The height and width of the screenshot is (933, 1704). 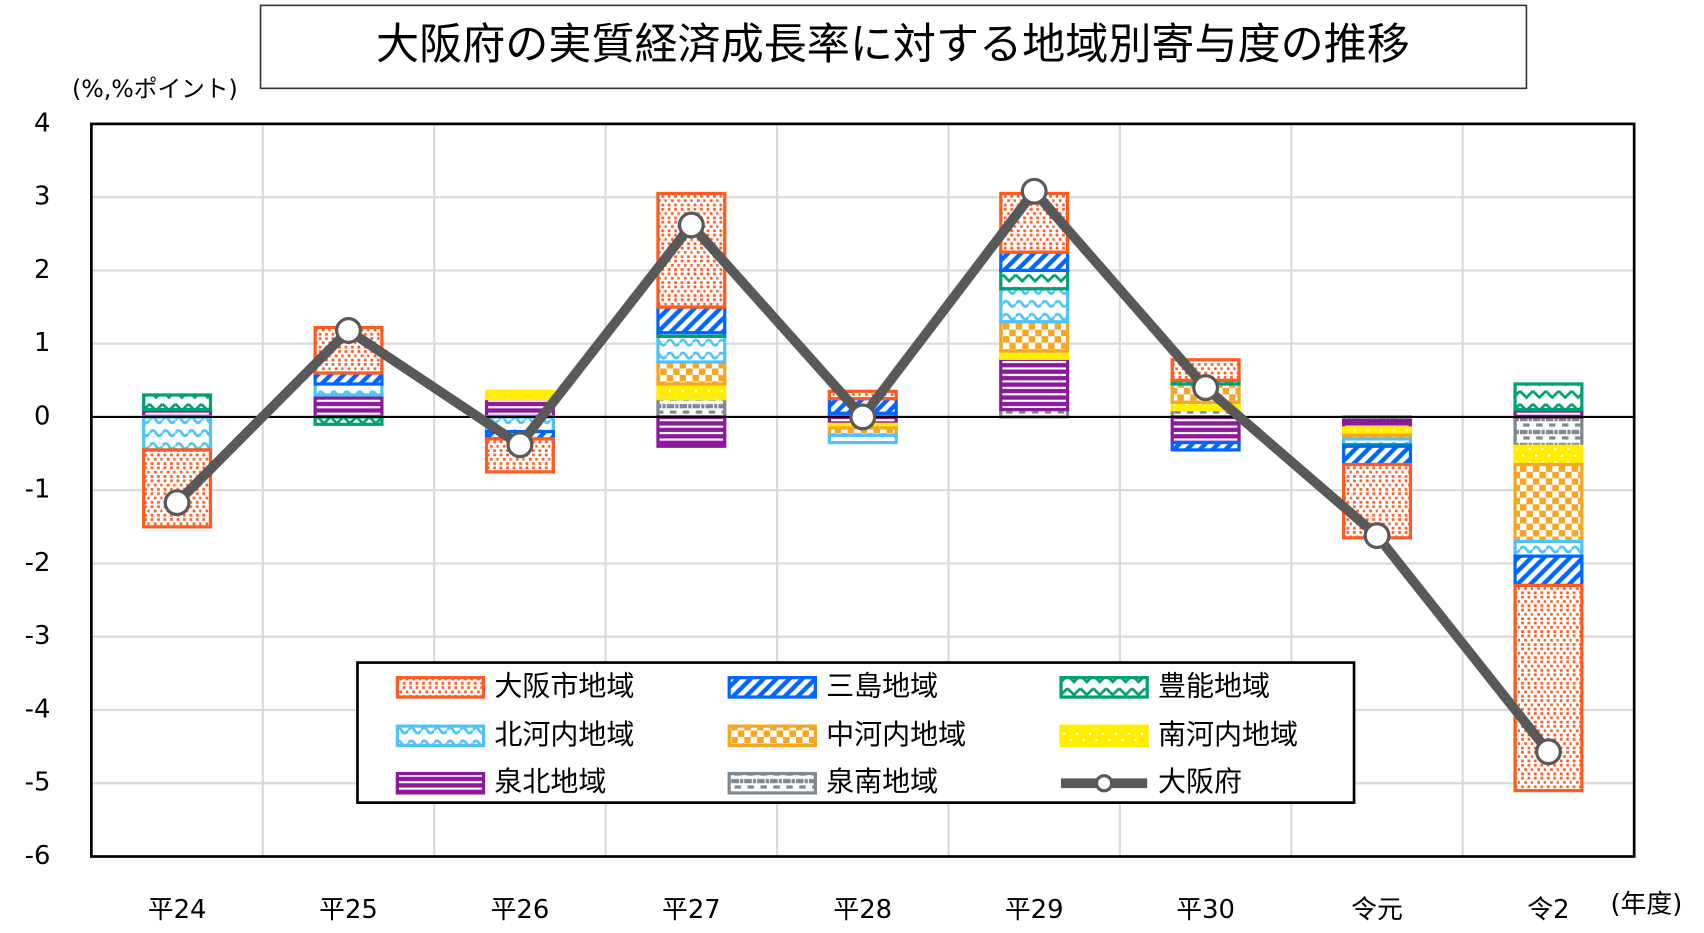 What do you see at coordinates (882, 685) in the screenshot?
I see `legend-label: 三島地域` at bounding box center [882, 685].